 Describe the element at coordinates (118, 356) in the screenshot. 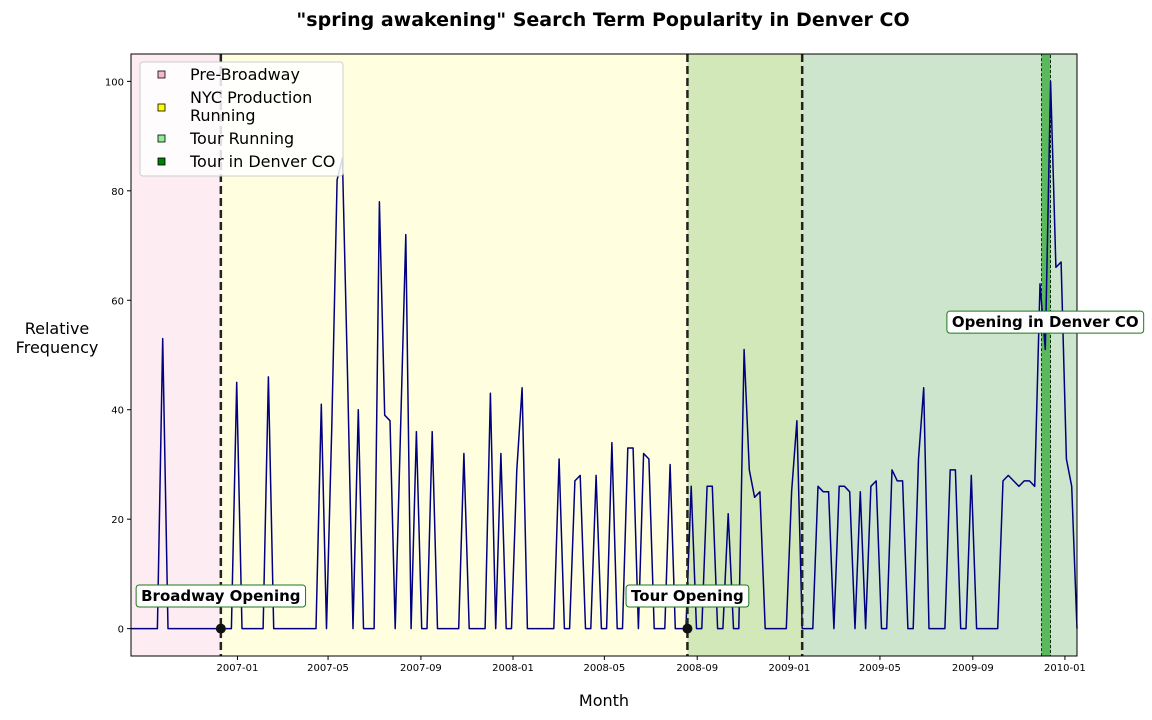

I see `y-axis: 0 20 40 60 80 100` at that location.